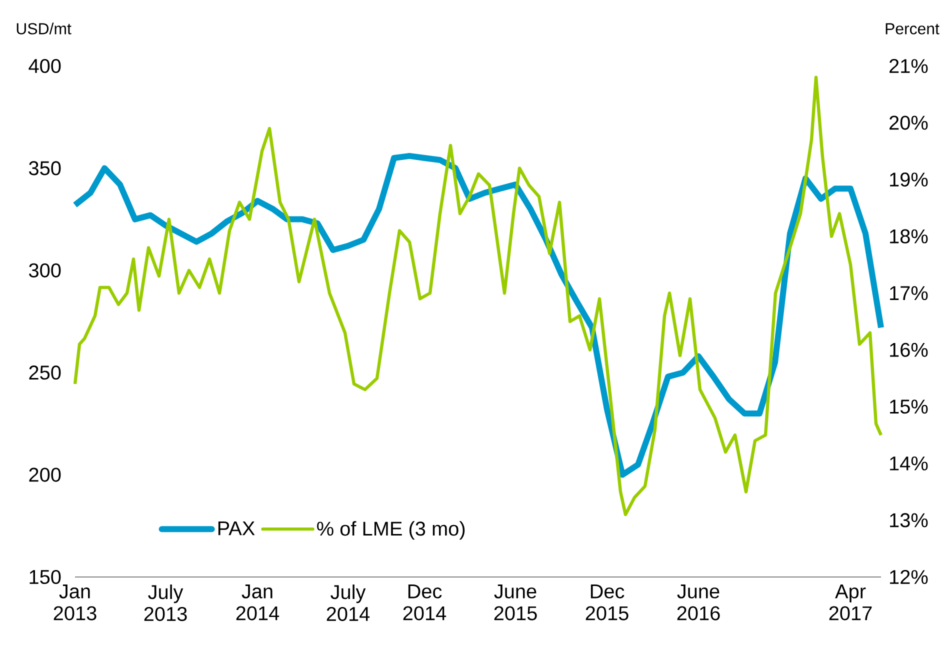 The image size is (951, 645). I want to click on y-tick-label: 200, so click(45, 475).